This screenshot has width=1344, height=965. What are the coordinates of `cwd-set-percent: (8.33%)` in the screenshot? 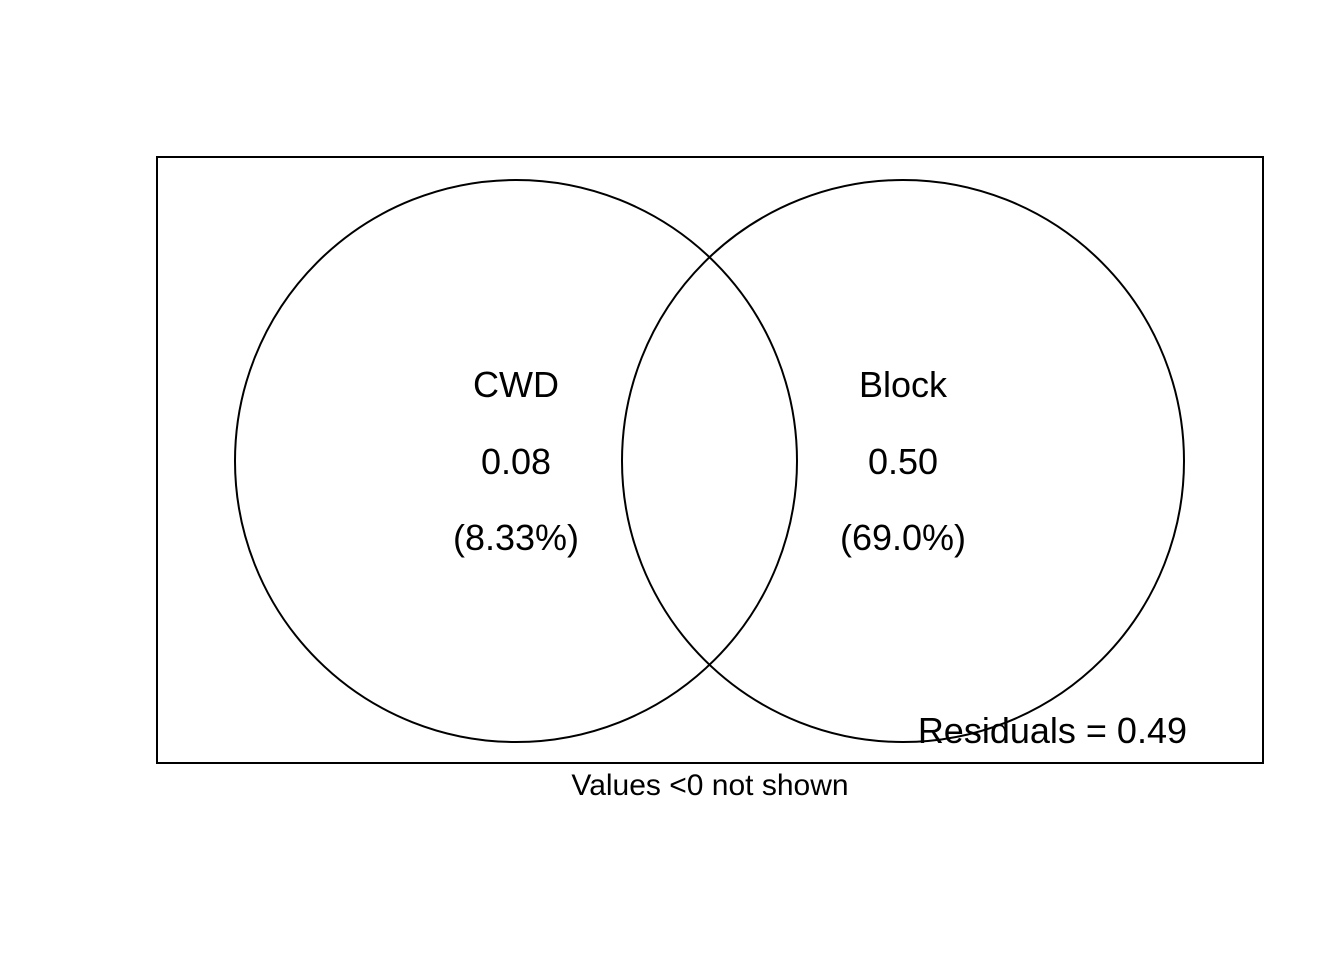 It's located at (516, 537).